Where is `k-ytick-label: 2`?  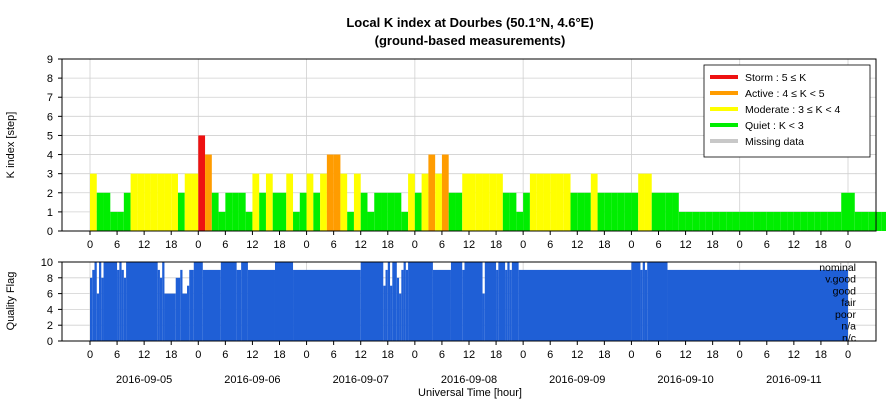 k-ytick-label: 2 is located at coordinates (50, 194).